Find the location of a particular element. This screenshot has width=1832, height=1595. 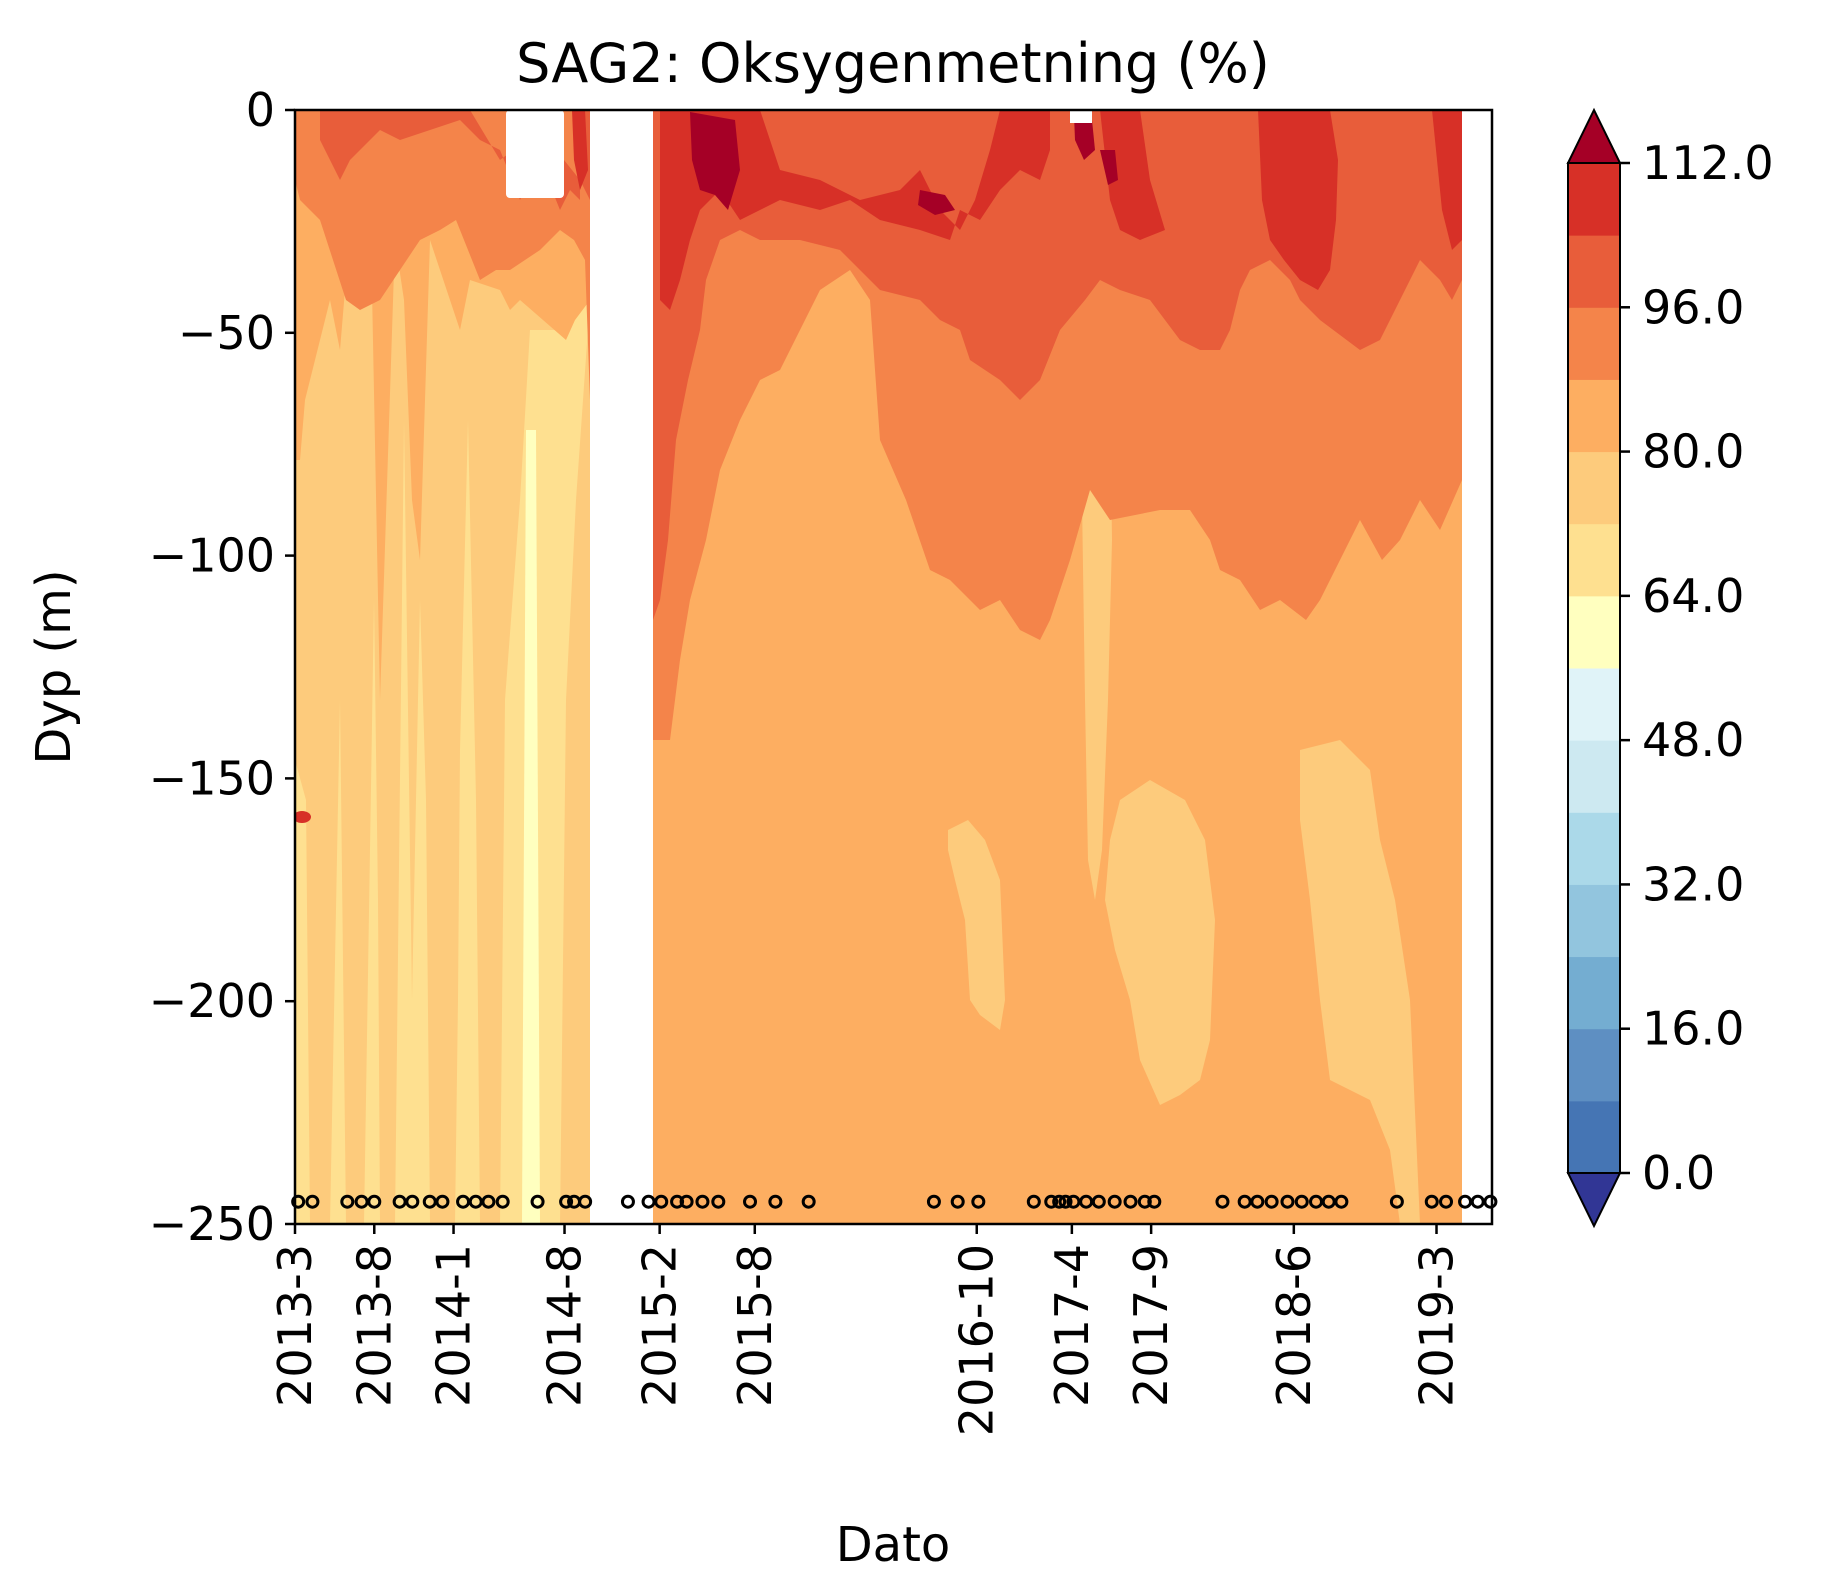

chart-title: SAG2: Oksygenmetning (%) is located at coordinates (893, 63).